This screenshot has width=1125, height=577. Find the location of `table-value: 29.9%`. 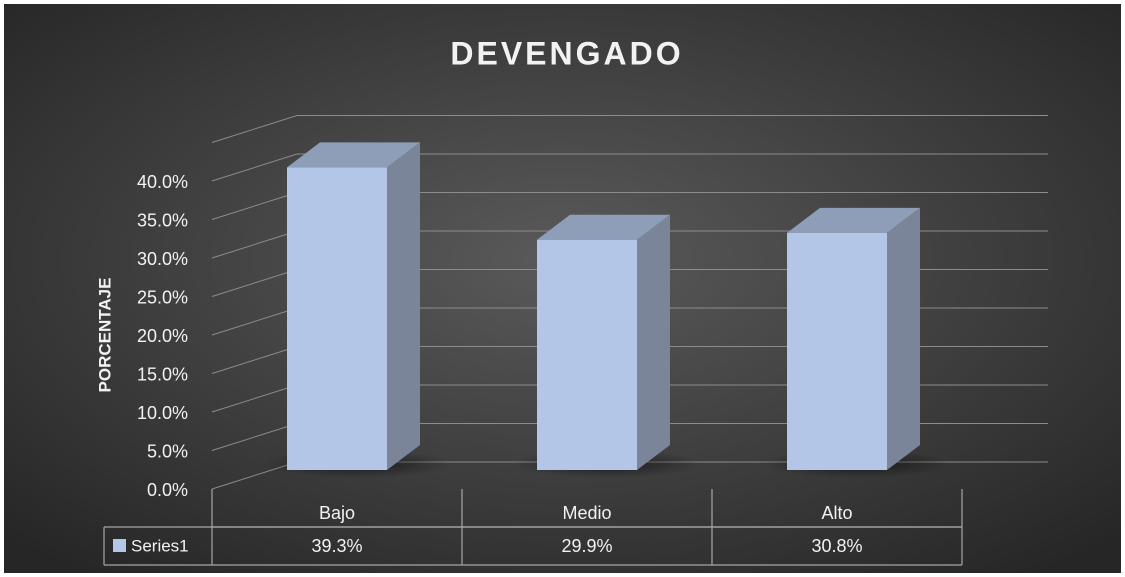

table-value: 29.9% is located at coordinates (586, 546).